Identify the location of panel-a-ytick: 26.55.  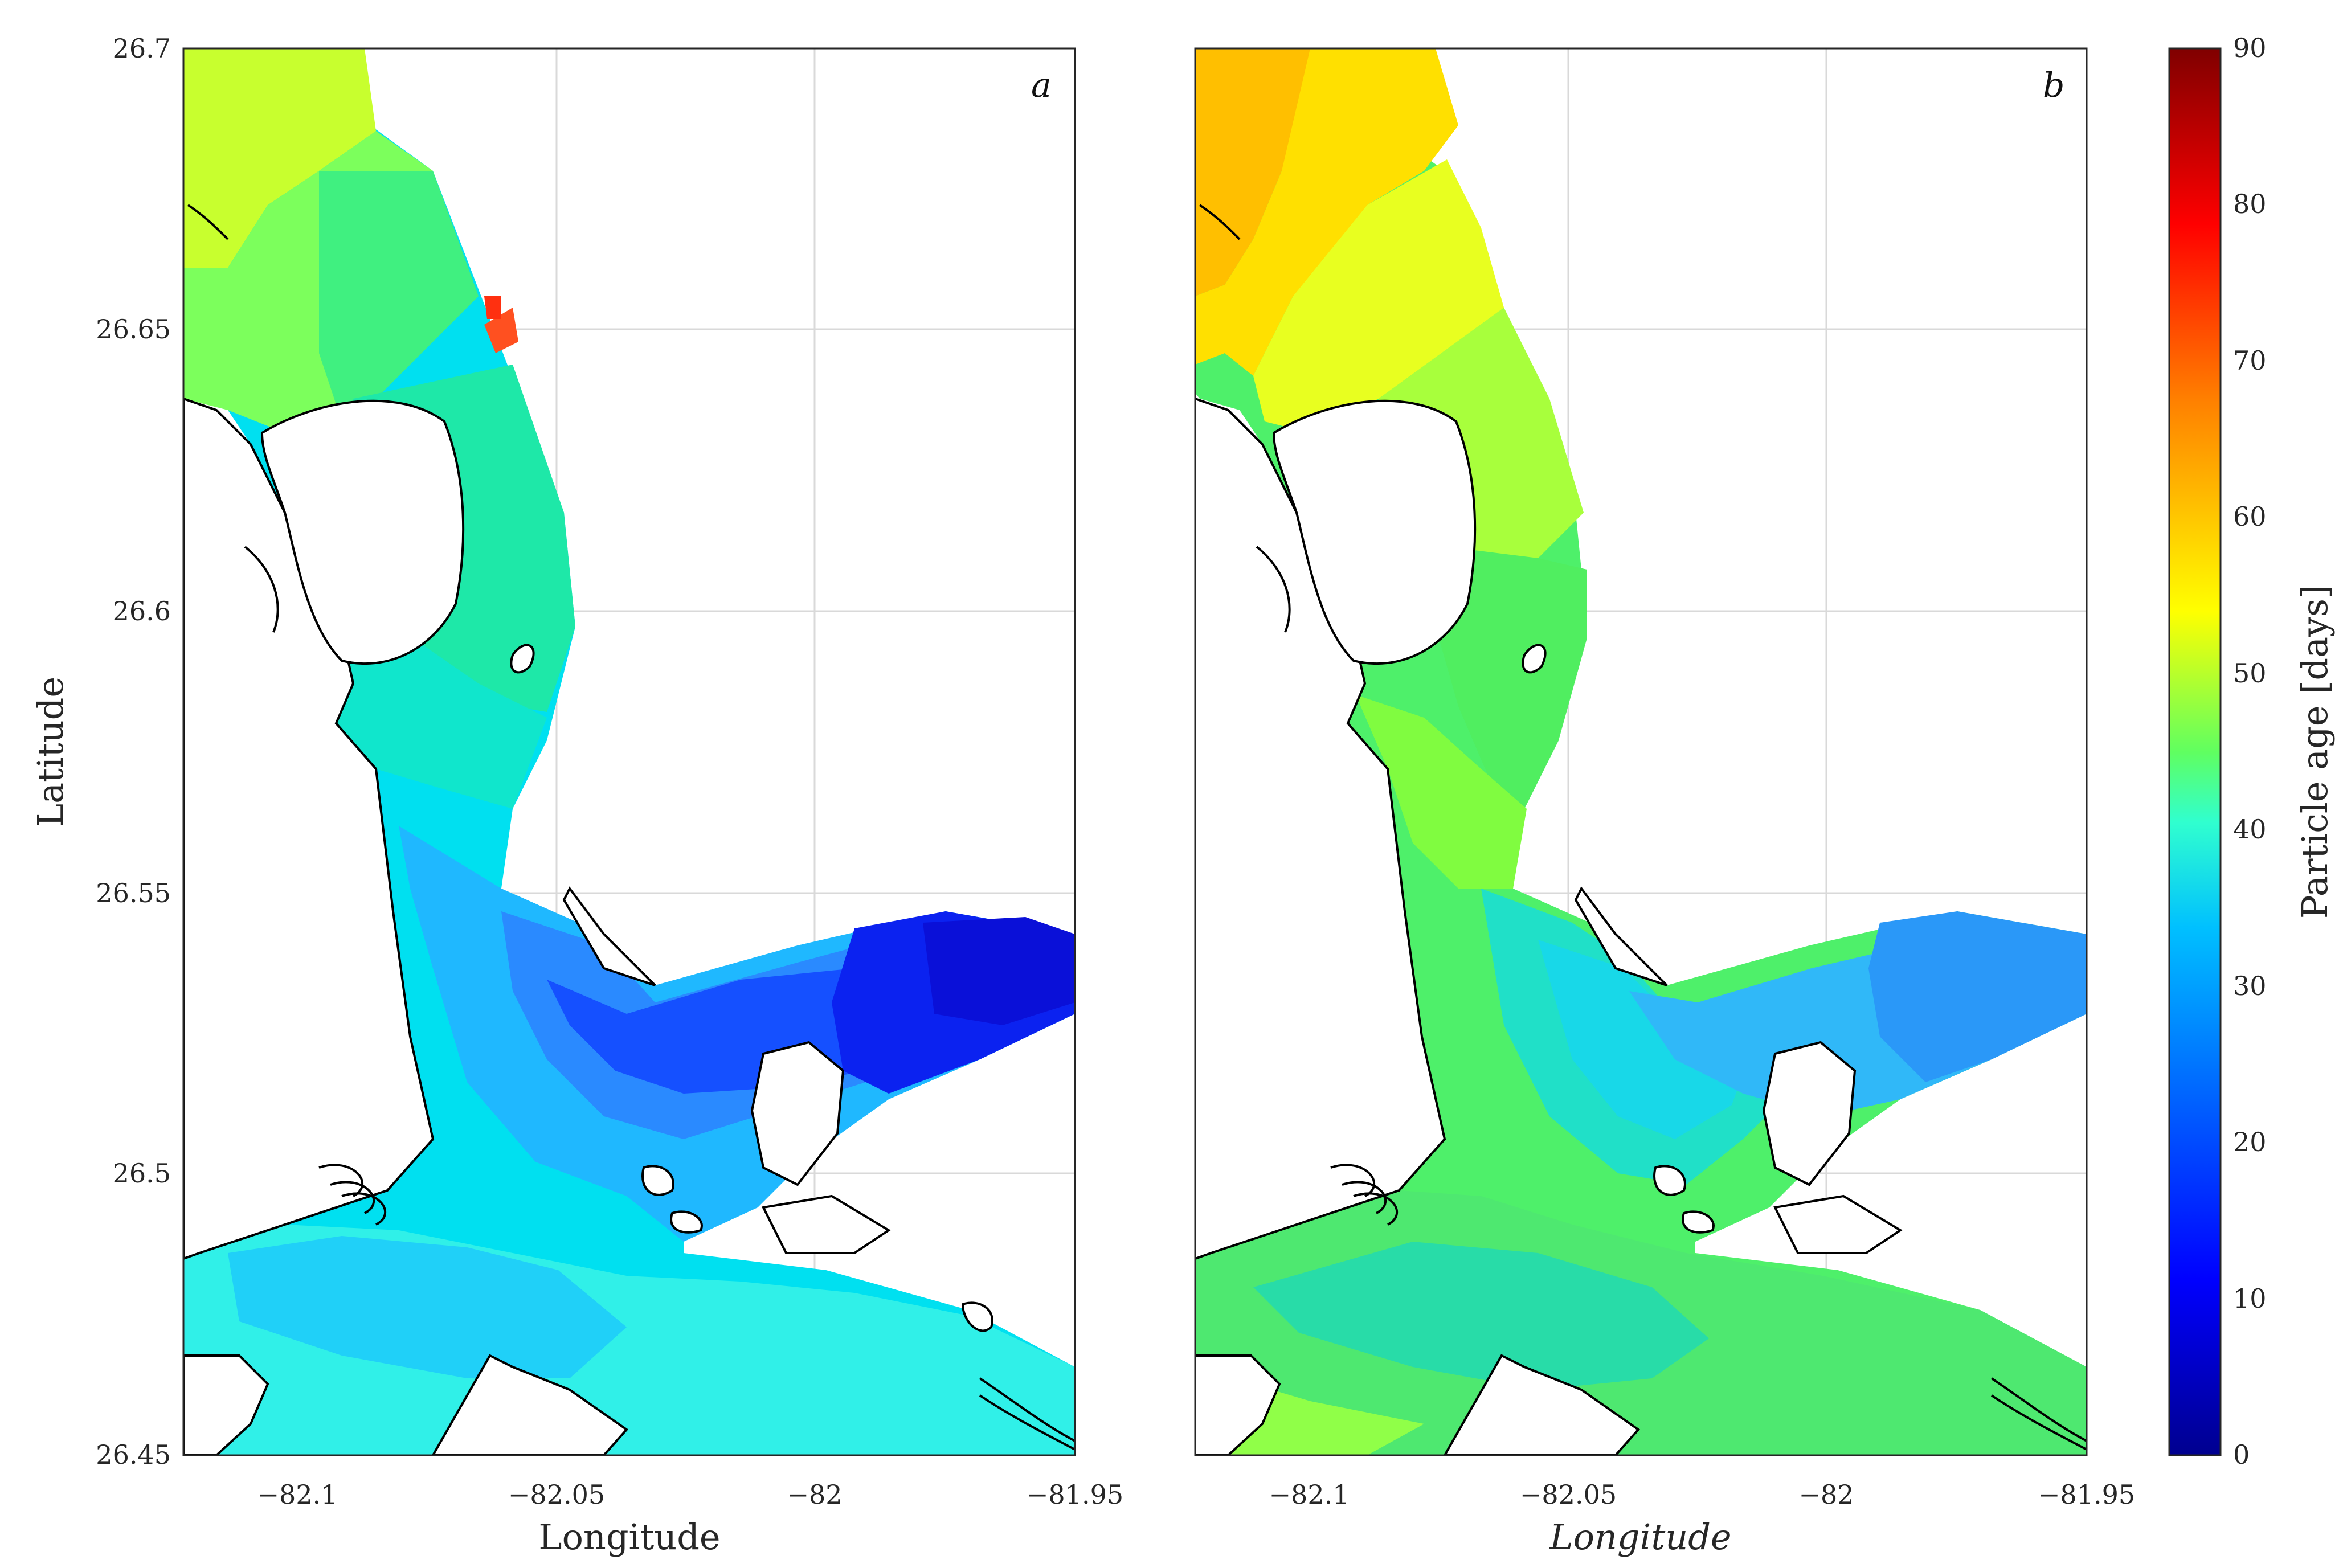
(134, 893).